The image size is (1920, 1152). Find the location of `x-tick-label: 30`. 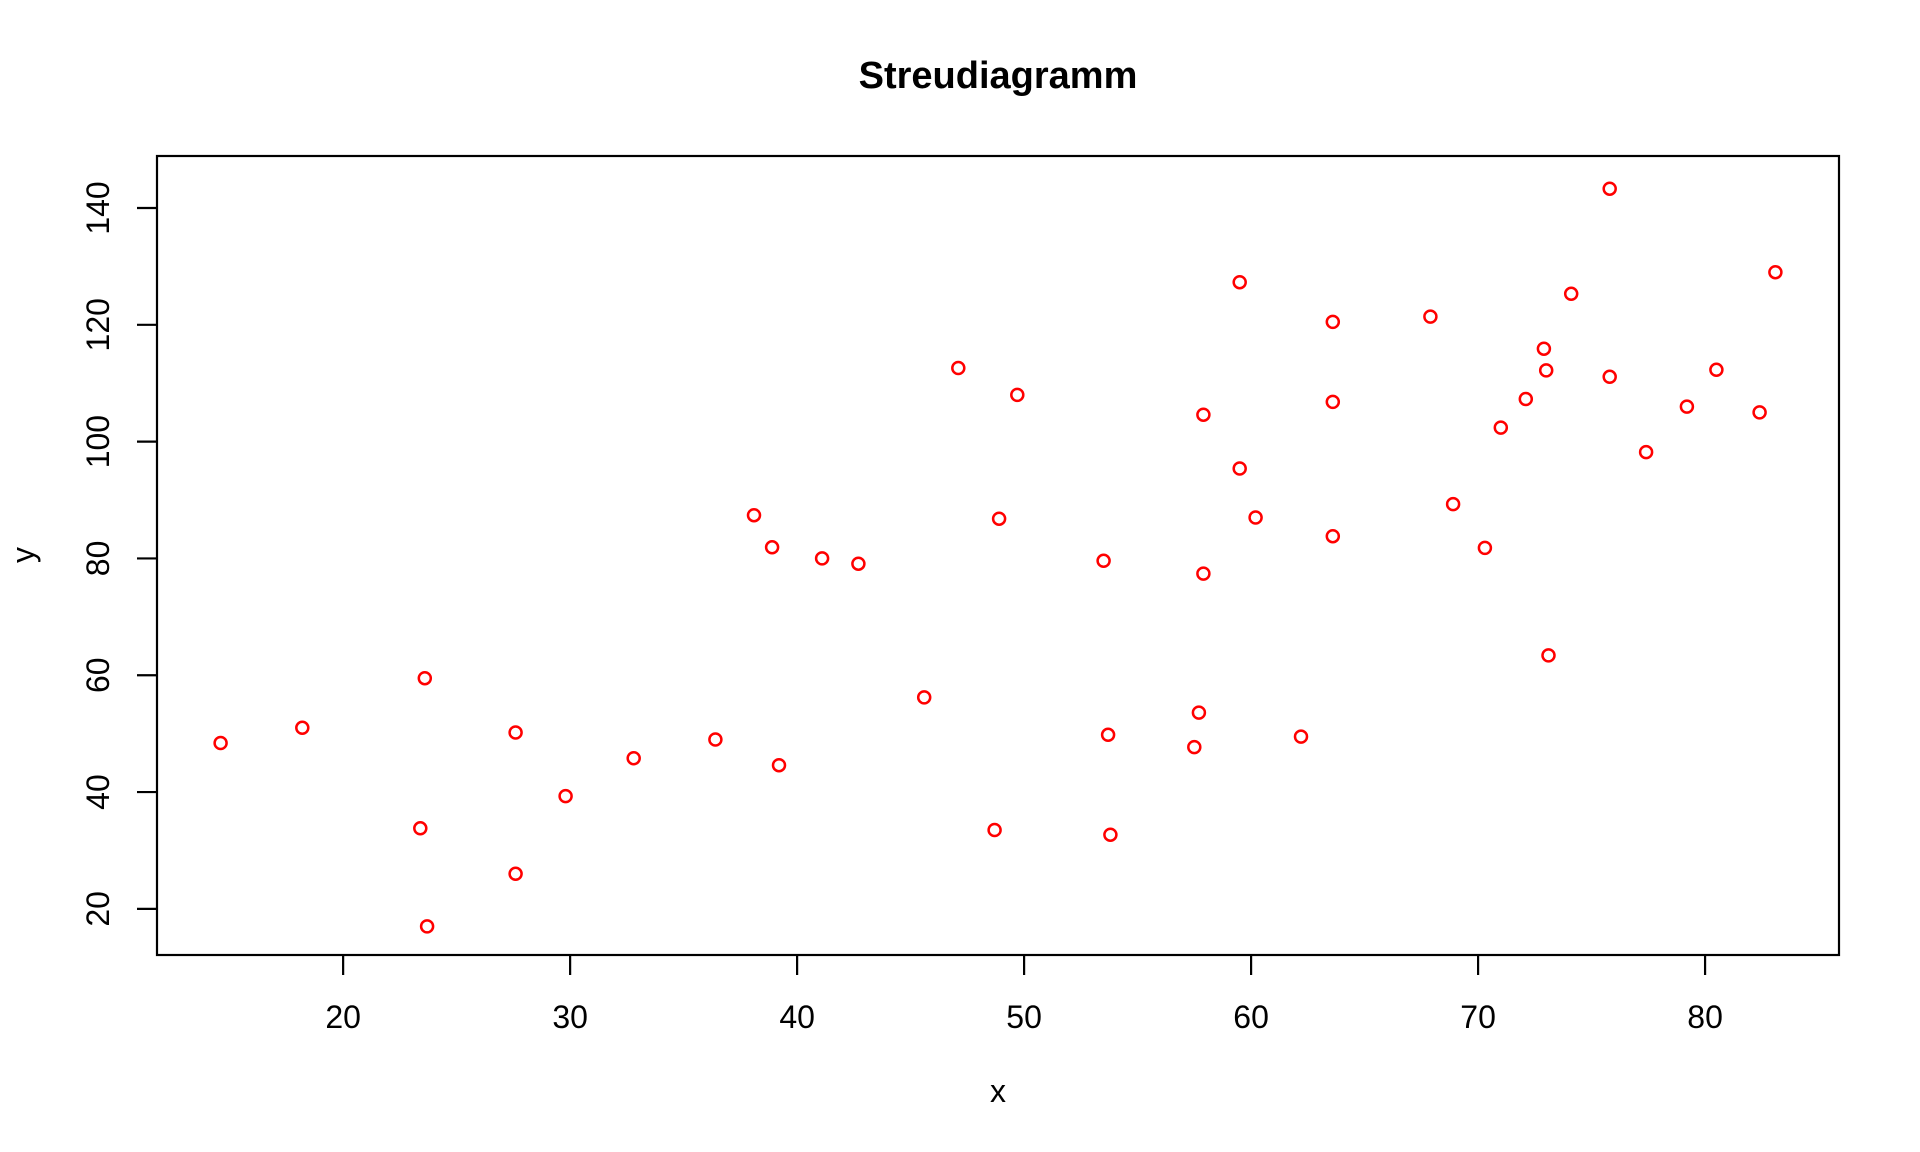

x-tick-label: 30 is located at coordinates (570, 1017).